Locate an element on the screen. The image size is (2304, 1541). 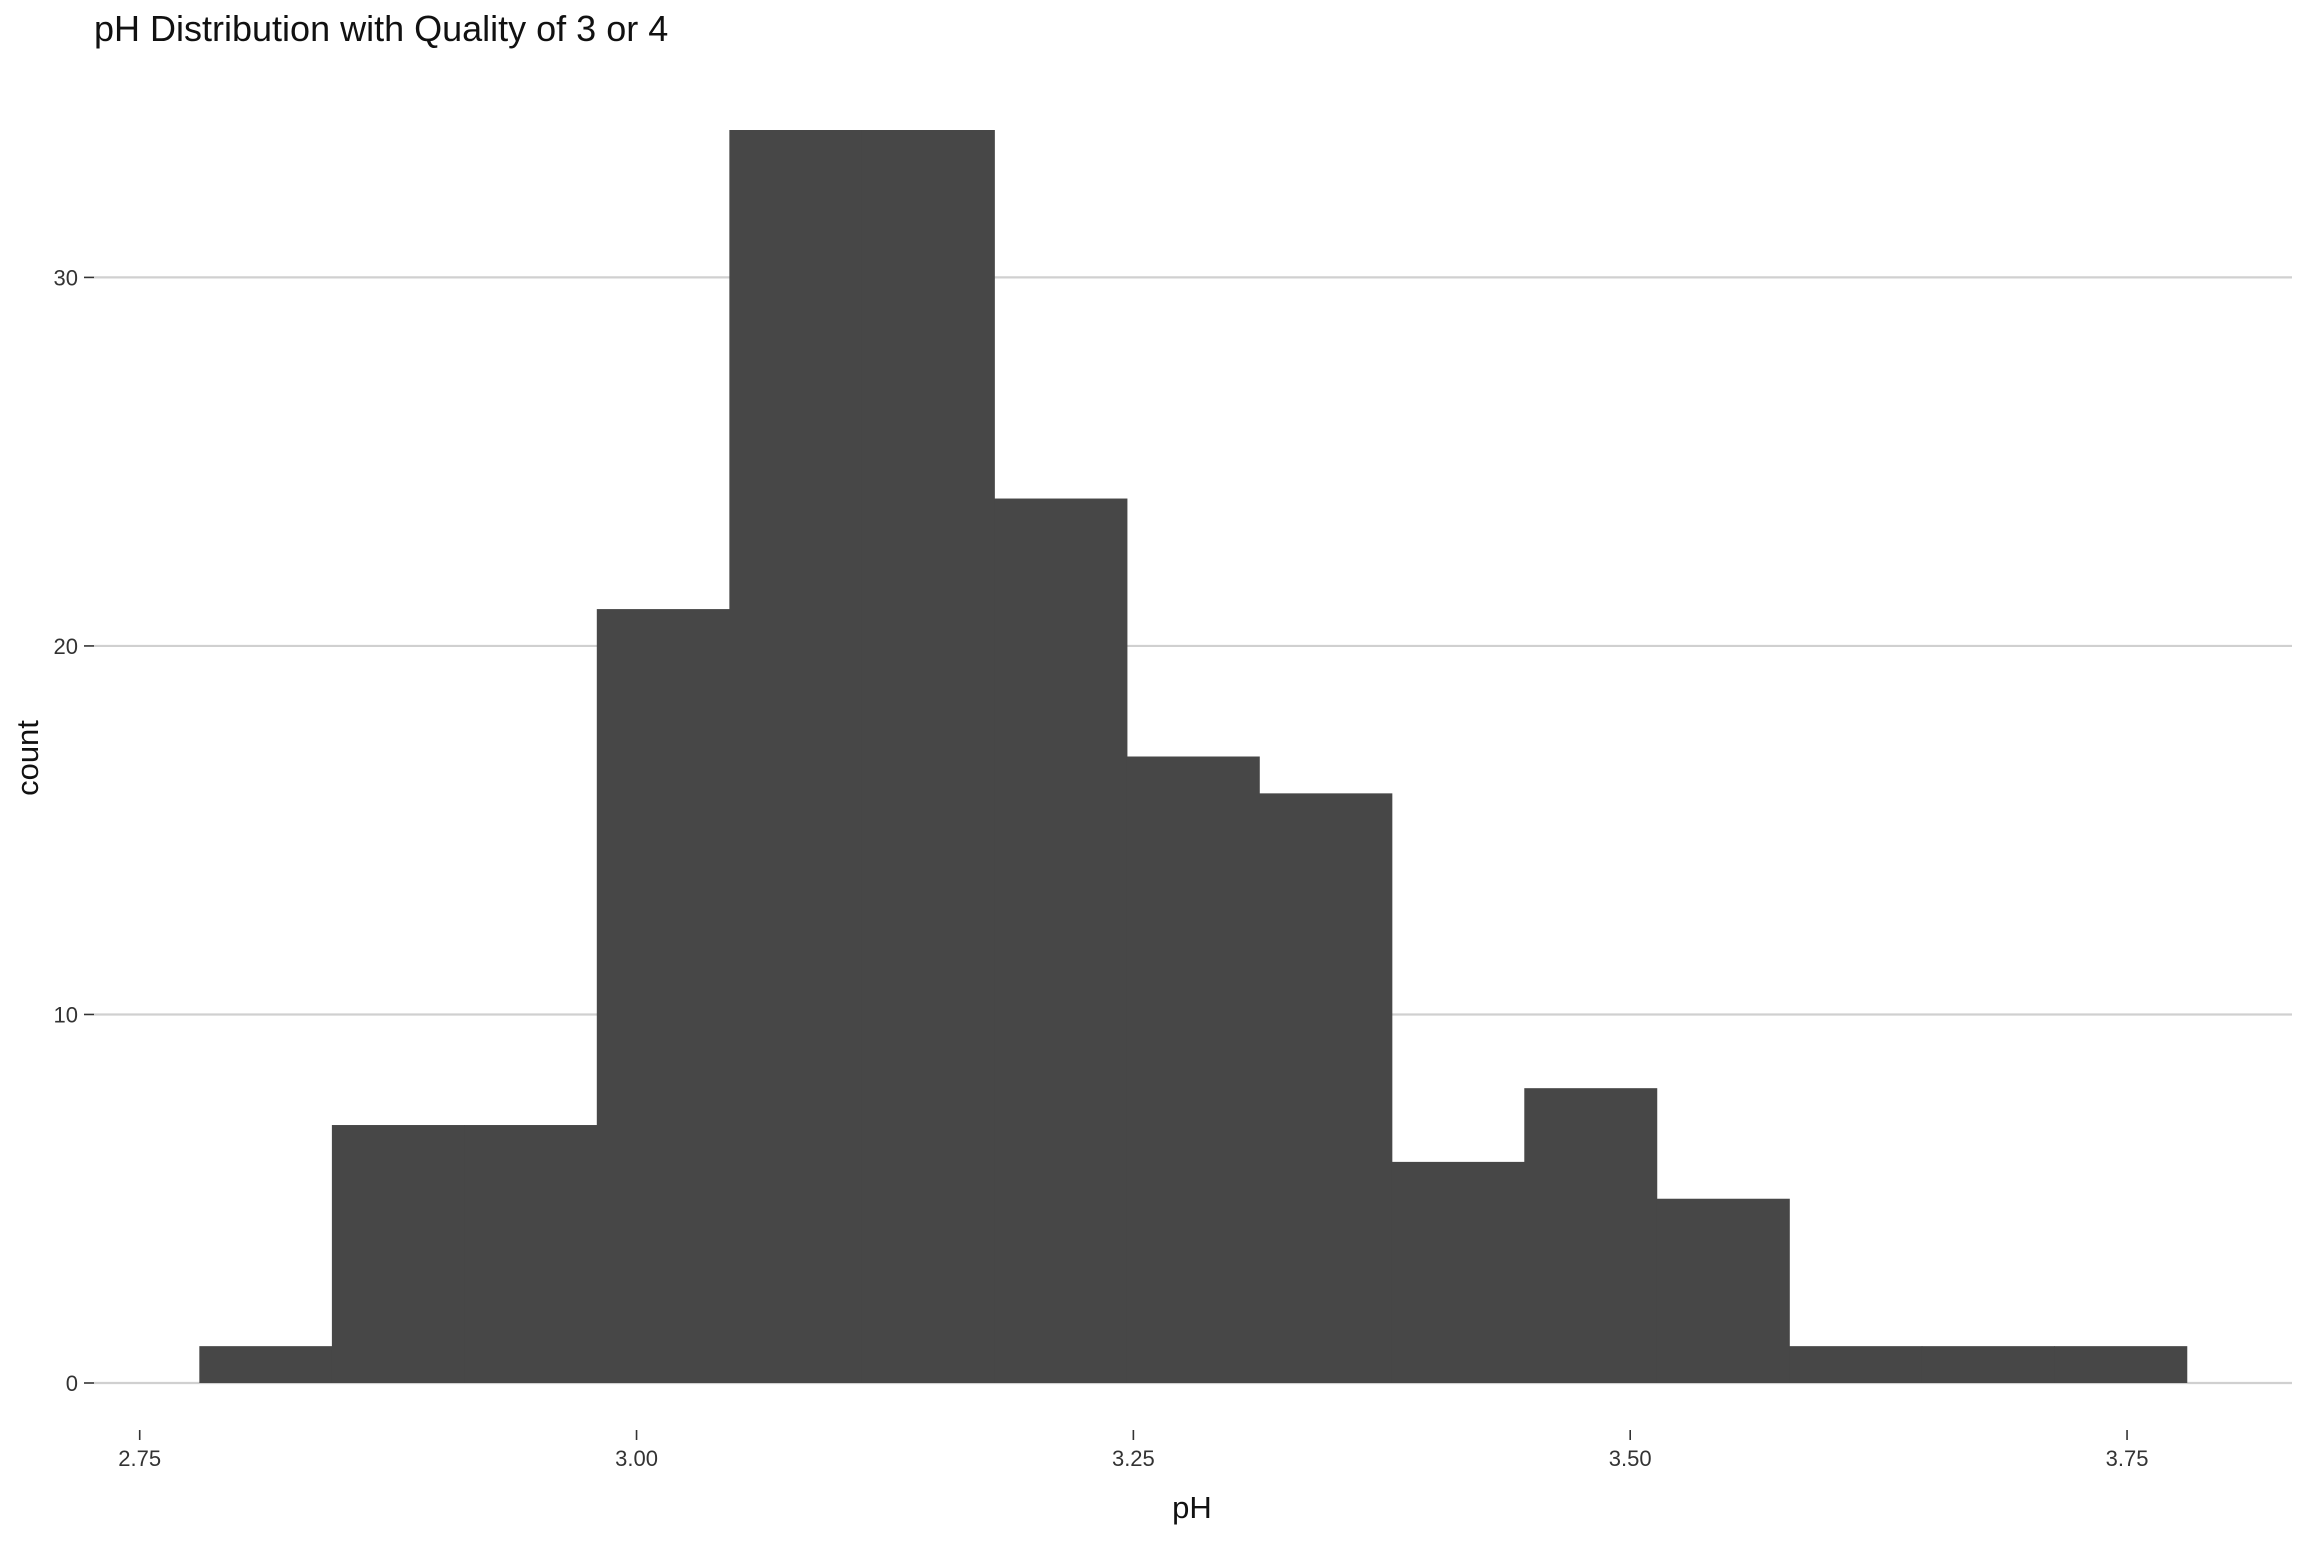
y-axis-ticks: 0 10 20 30 is located at coordinates (74, 830).